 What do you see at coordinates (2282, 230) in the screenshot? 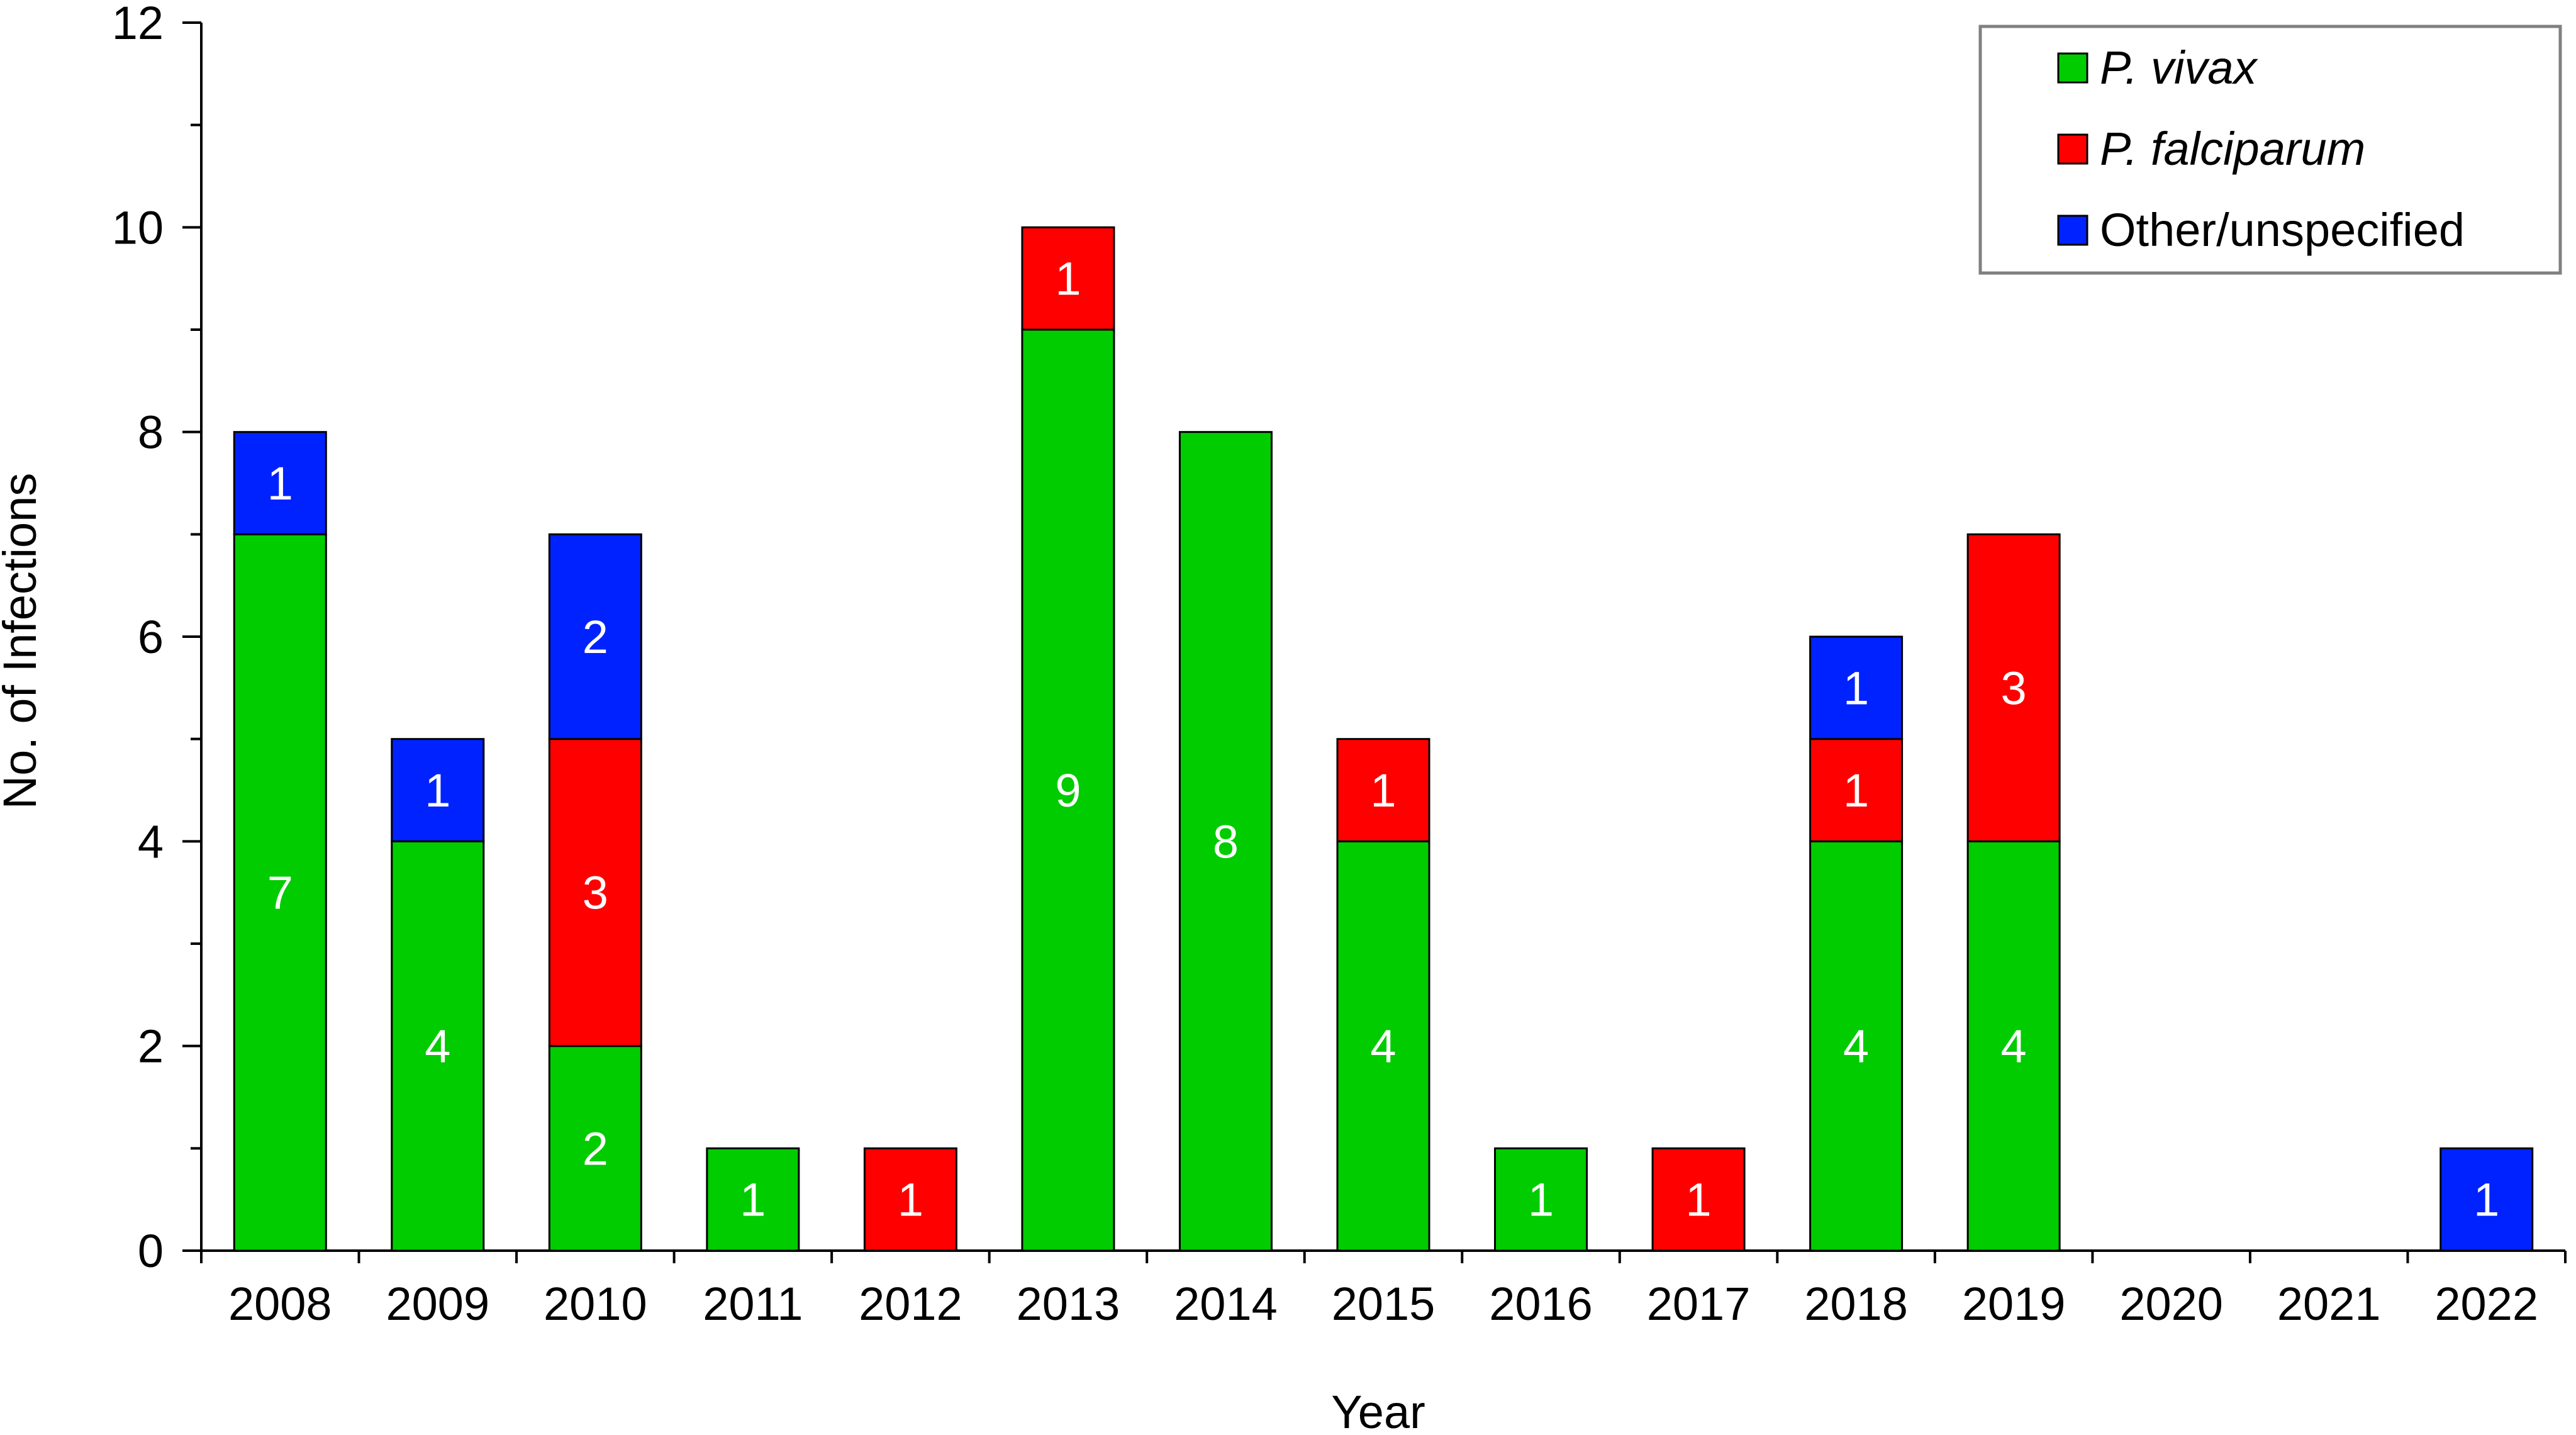
I see `legend-label-other-unspecified: Other/unspecified` at bounding box center [2282, 230].